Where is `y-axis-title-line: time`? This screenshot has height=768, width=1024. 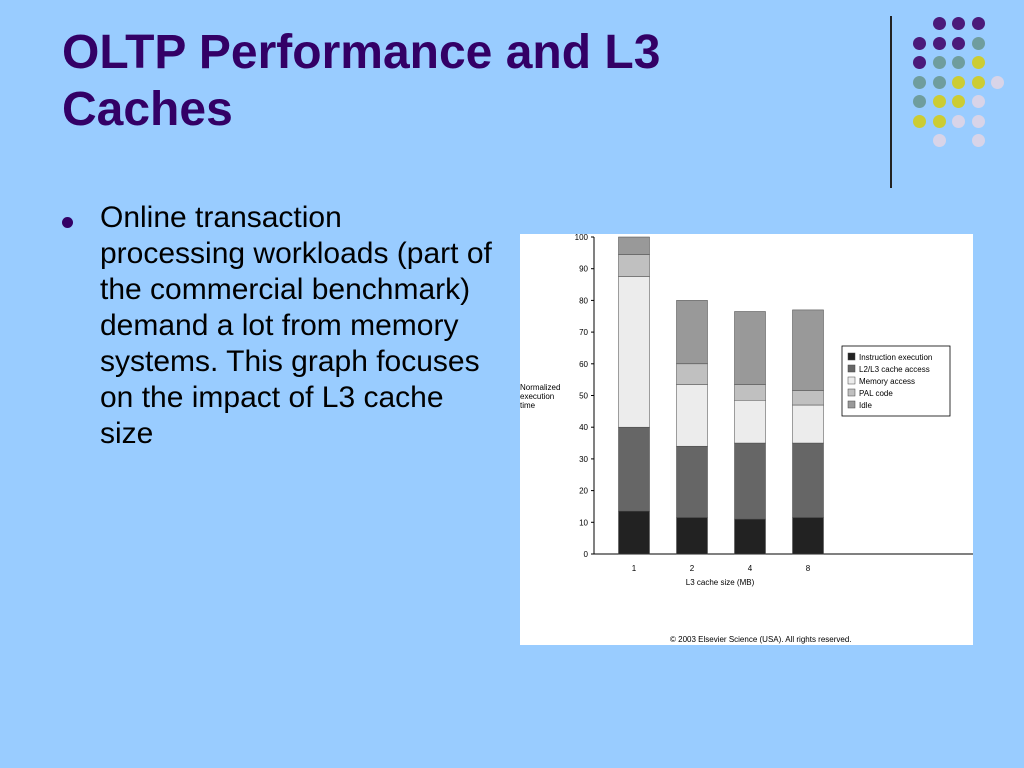
y-axis-title-line: time is located at coordinates (528, 405).